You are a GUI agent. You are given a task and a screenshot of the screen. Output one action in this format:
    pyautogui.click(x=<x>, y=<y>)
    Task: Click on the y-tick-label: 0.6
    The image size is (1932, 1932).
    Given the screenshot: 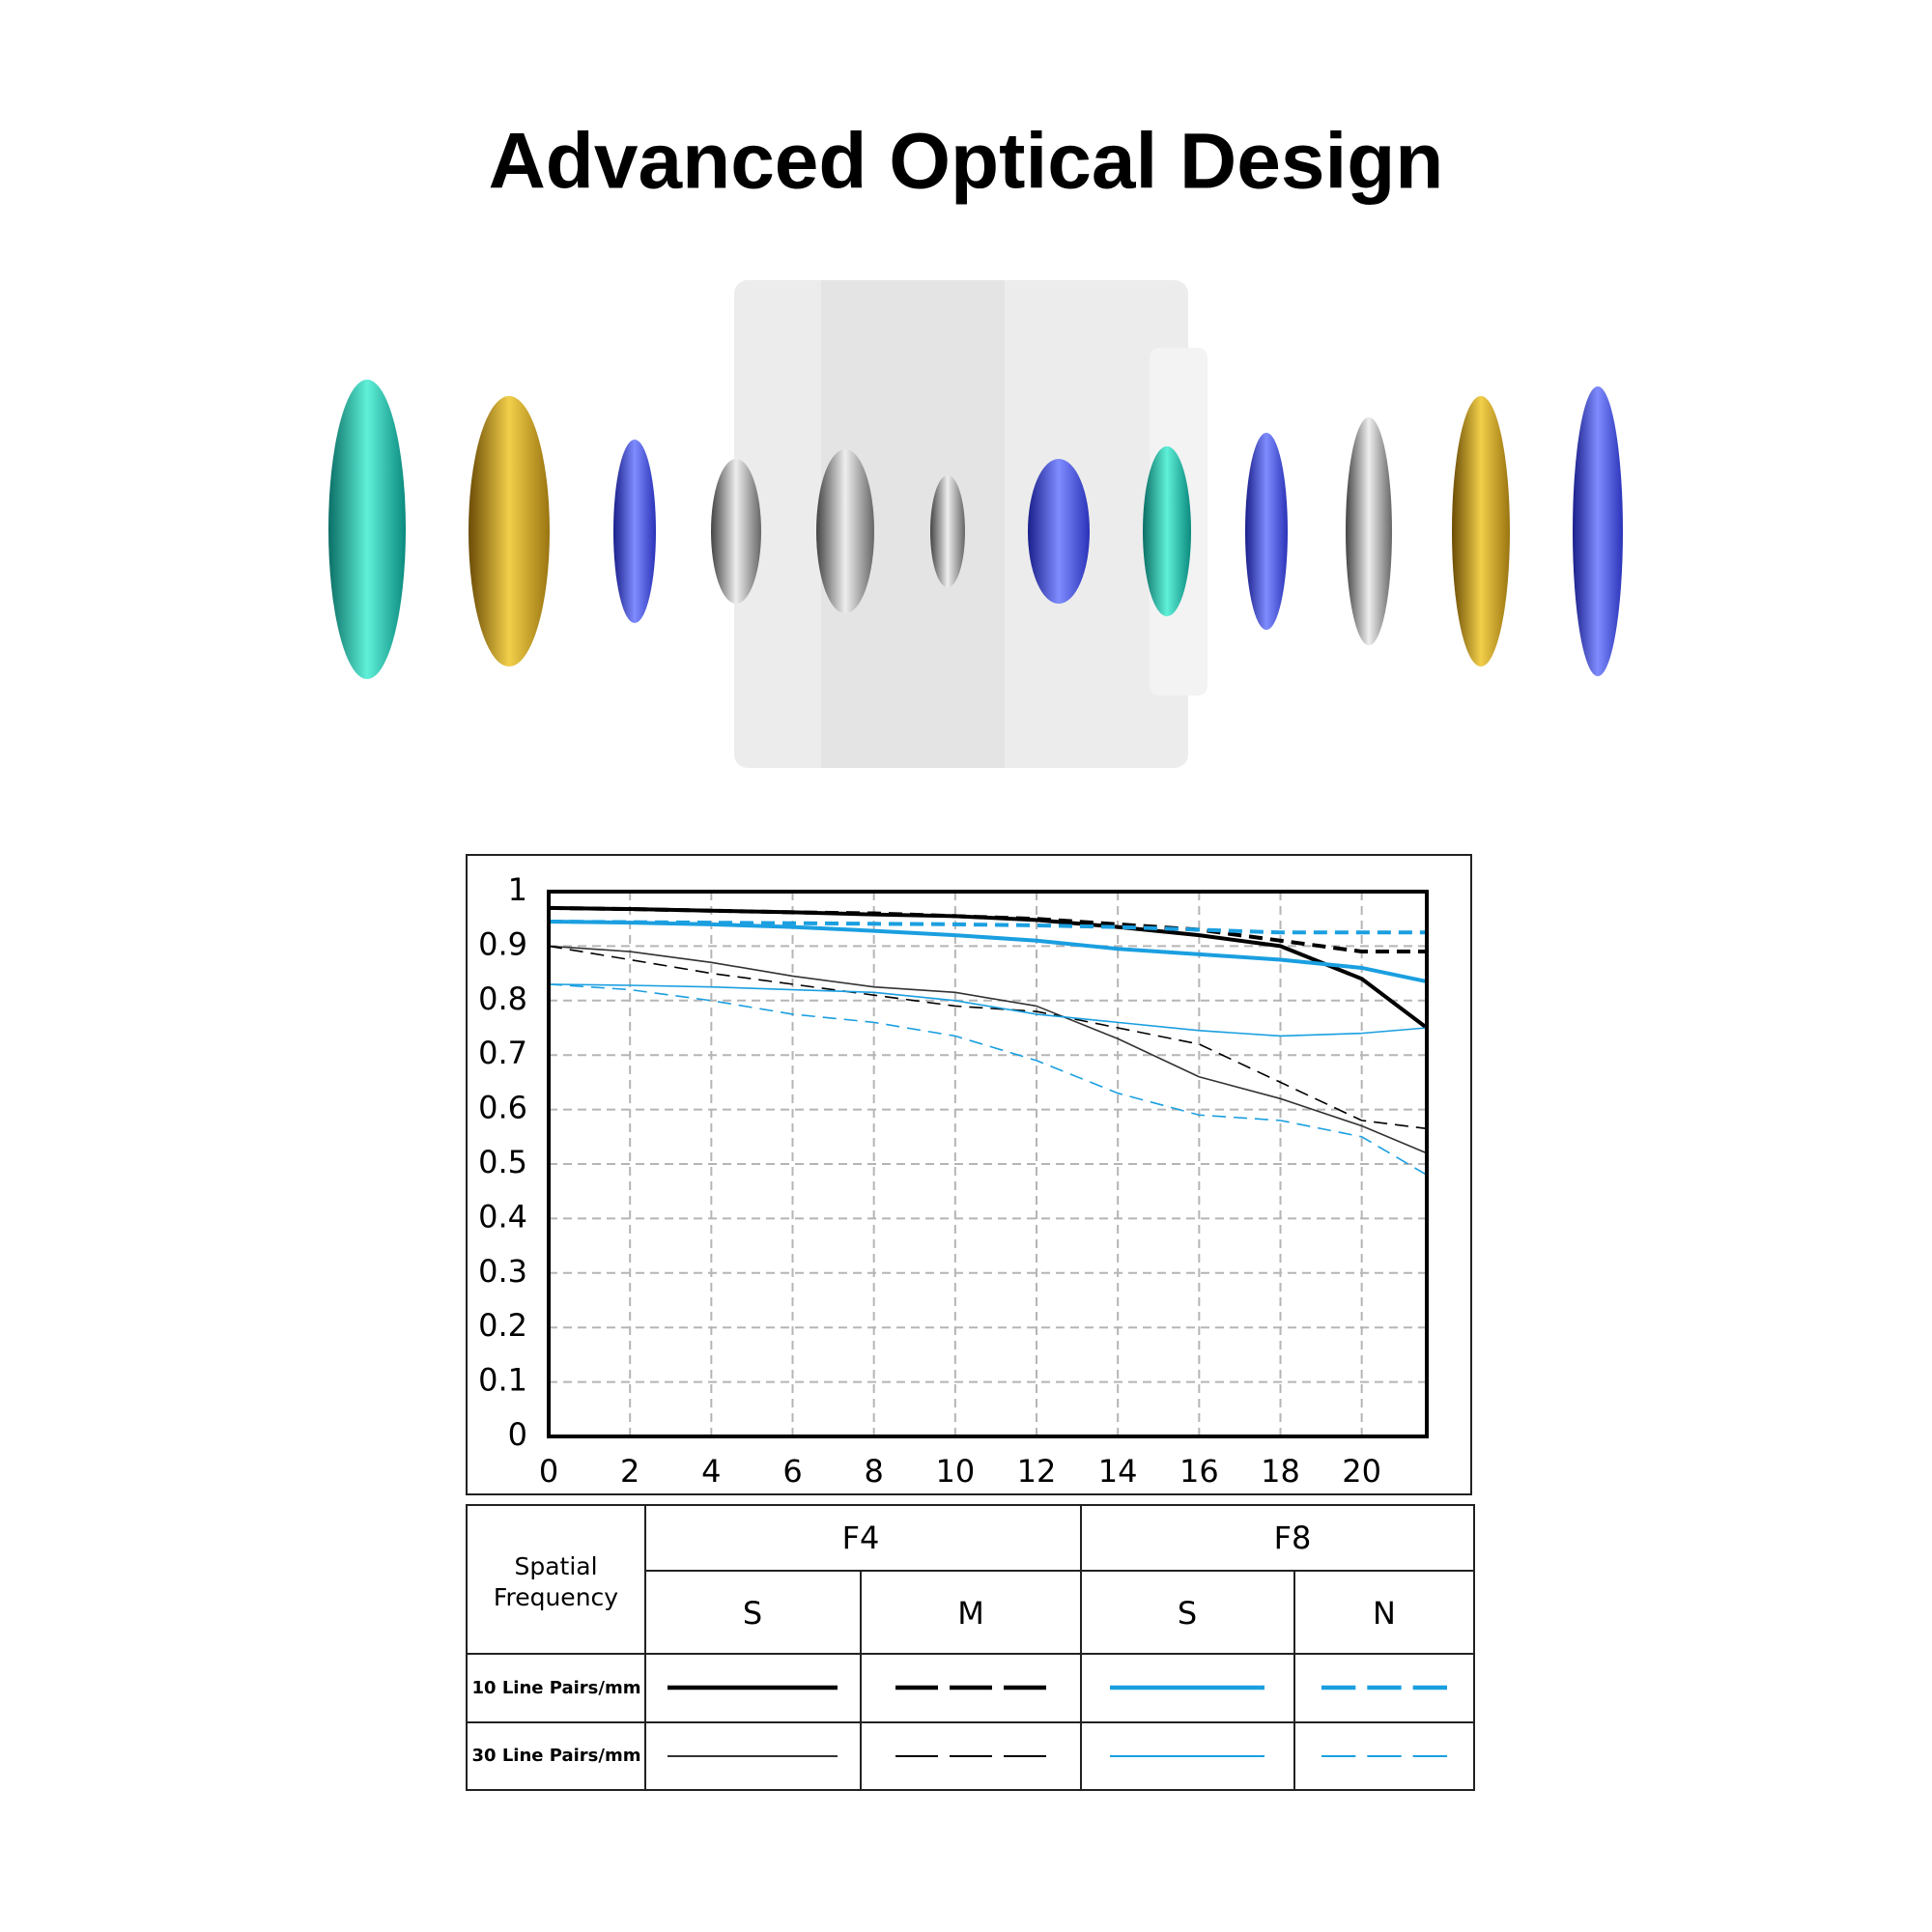 What is the action you would take?
    pyautogui.click(x=502, y=1108)
    